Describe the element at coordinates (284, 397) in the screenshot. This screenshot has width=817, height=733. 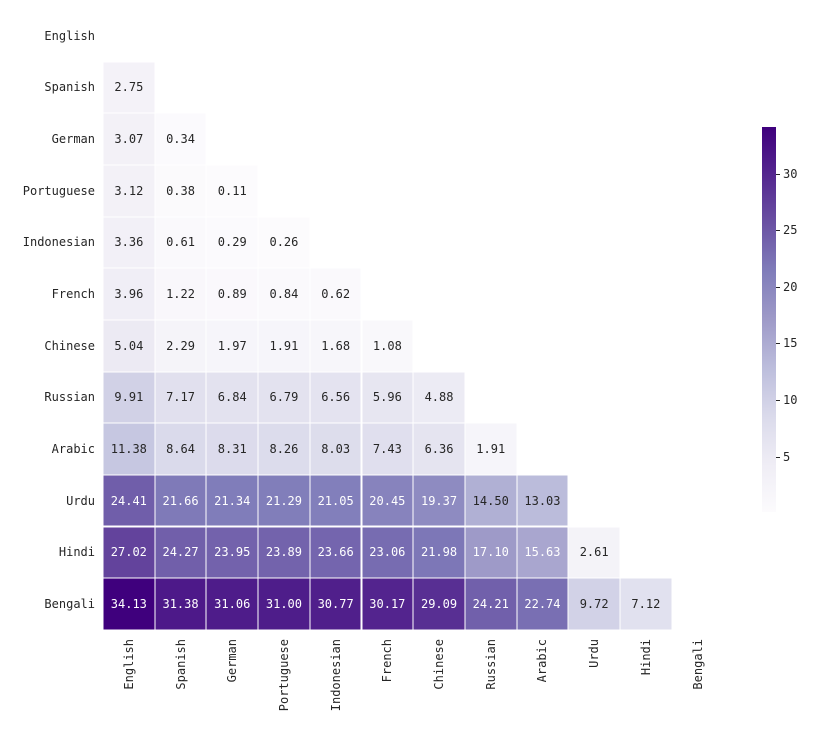
I see `heatmap-cell: 6.79` at that location.